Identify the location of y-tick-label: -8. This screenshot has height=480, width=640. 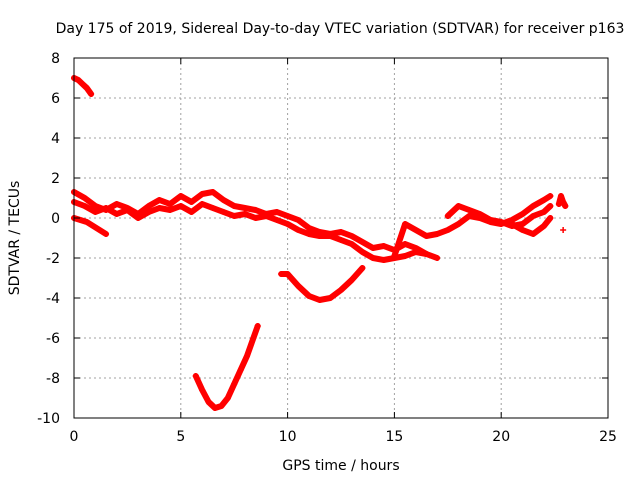
(53, 379).